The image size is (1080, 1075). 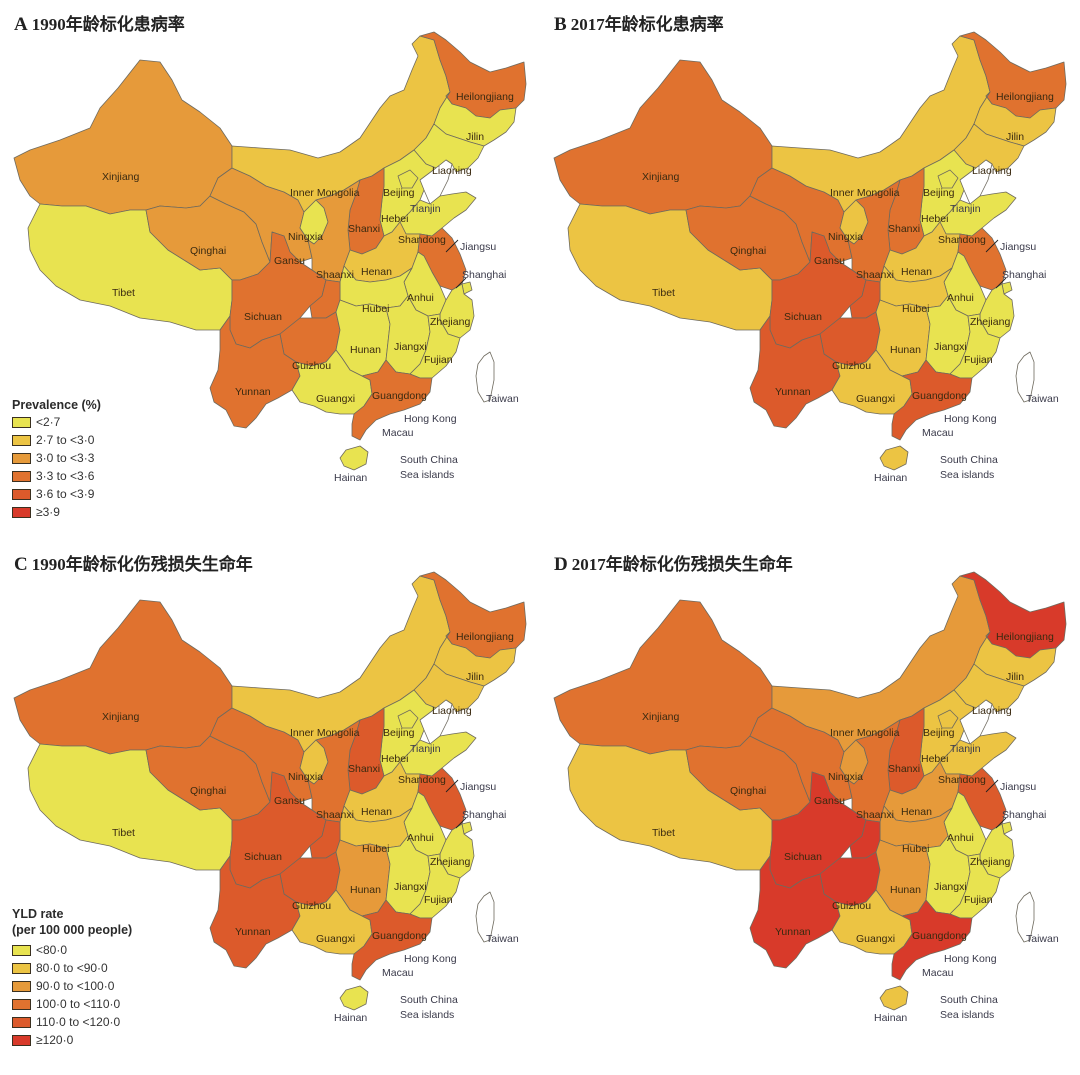 I want to click on label-fujian: Fujian, so click(x=978, y=360).